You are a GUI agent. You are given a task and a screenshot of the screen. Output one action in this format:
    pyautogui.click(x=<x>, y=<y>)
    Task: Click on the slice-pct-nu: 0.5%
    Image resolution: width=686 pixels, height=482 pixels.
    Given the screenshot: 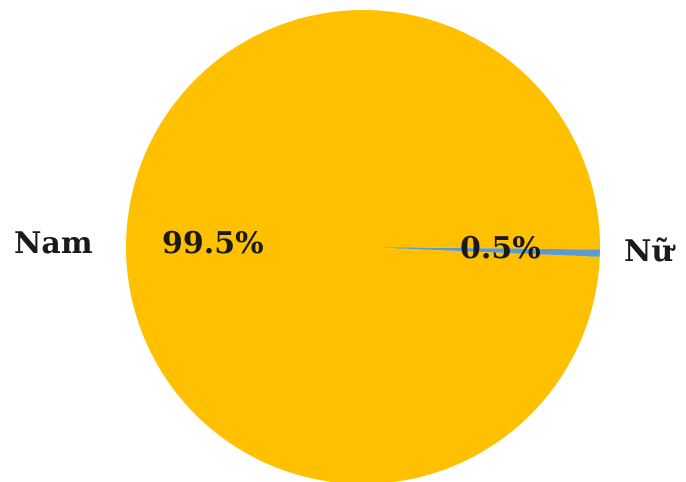 What is the action you would take?
    pyautogui.click(x=500, y=248)
    